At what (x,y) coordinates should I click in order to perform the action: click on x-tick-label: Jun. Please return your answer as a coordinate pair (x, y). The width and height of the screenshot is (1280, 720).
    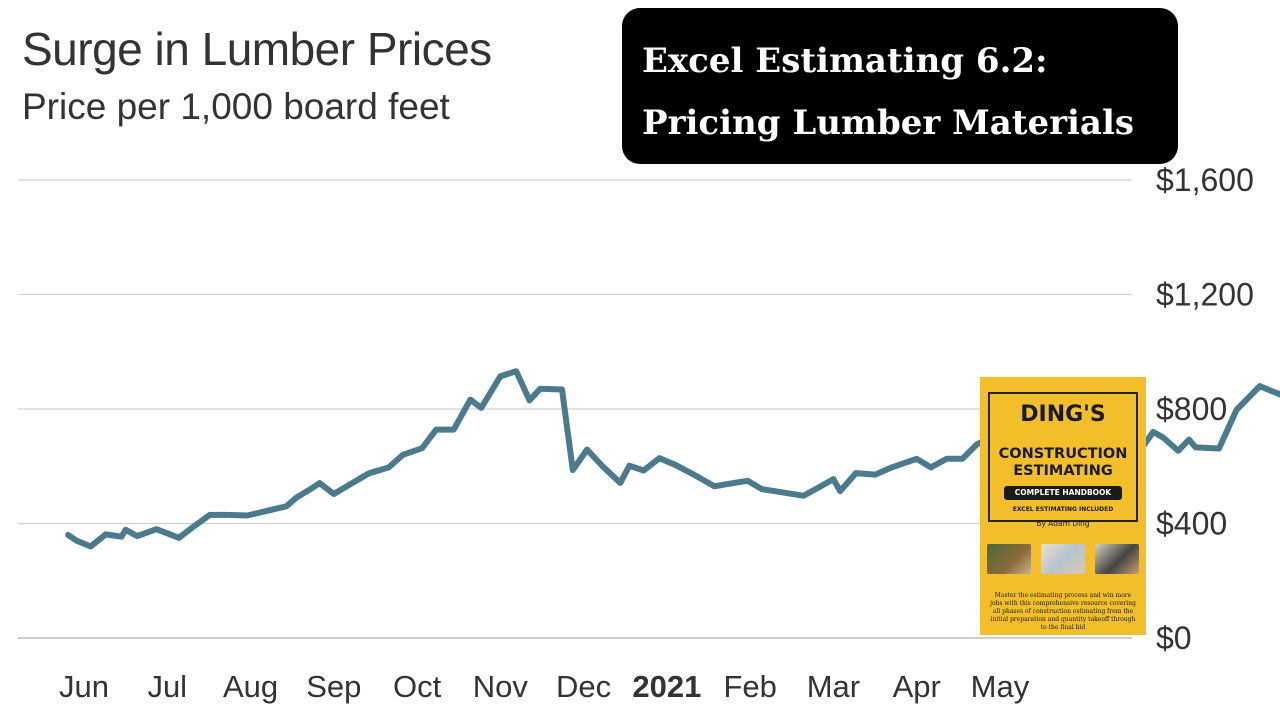
    Looking at the image, I should click on (84, 686).